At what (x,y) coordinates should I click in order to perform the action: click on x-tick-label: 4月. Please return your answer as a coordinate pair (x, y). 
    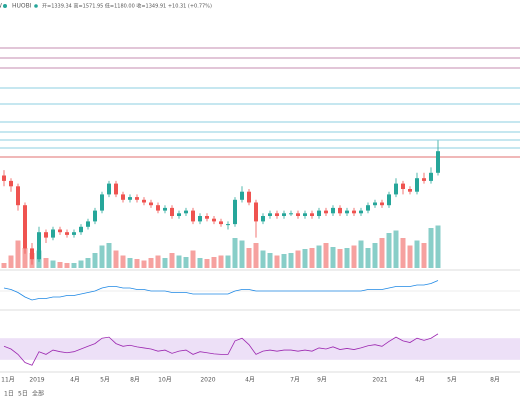
    Looking at the image, I should click on (420, 380).